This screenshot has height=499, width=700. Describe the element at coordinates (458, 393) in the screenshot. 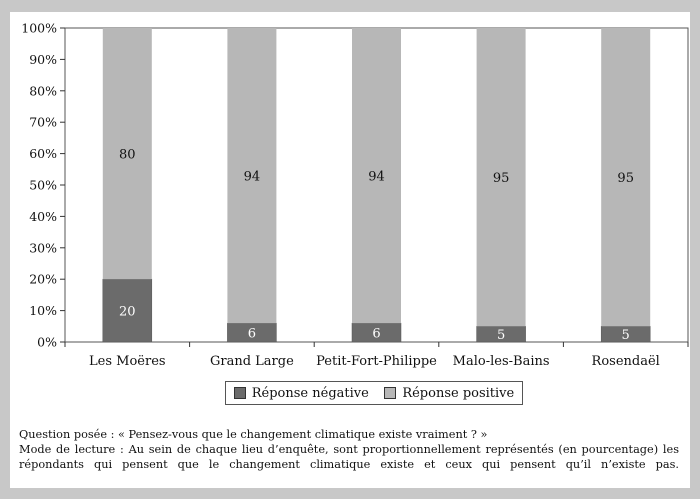

I see `legend-label-positive: Réponse positive` at that location.